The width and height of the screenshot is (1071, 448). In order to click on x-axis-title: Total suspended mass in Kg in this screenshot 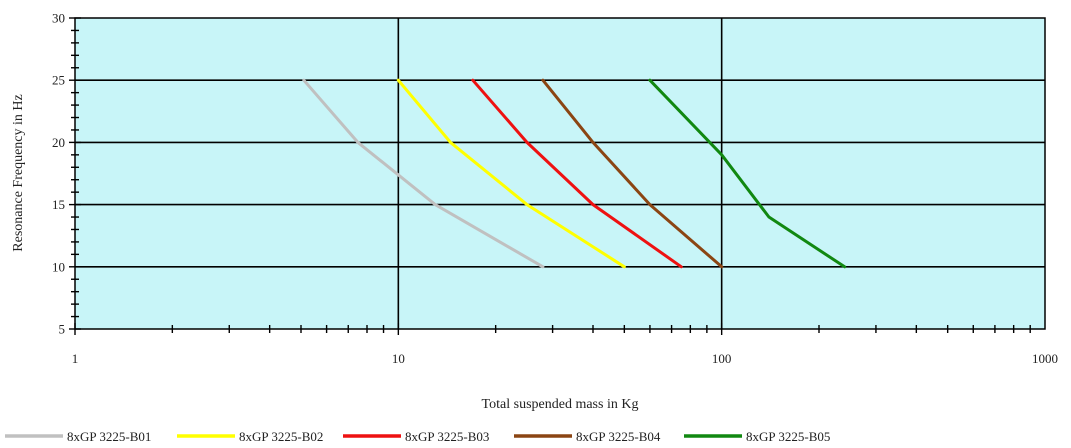, I will do `click(560, 404)`.